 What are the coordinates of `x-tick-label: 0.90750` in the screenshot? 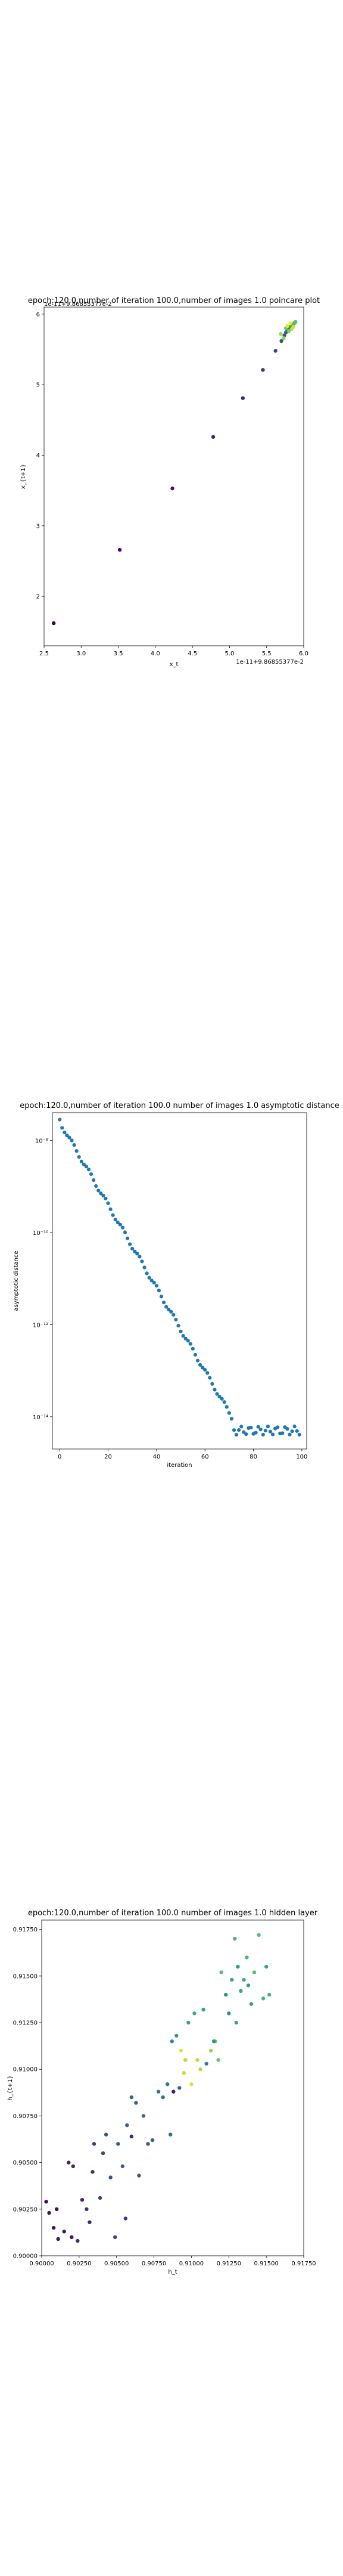 It's located at (154, 2264).